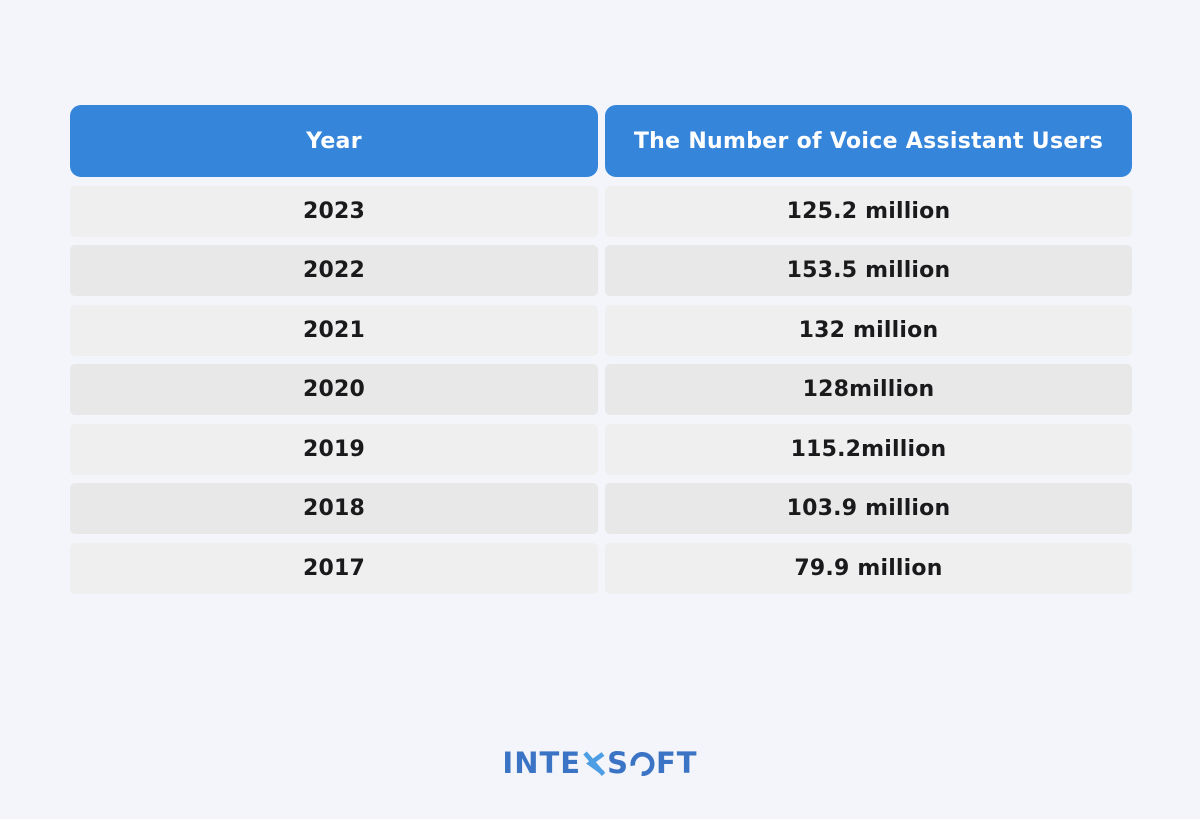  What do you see at coordinates (334, 508) in the screenshot?
I see `year-cell: 2018` at bounding box center [334, 508].